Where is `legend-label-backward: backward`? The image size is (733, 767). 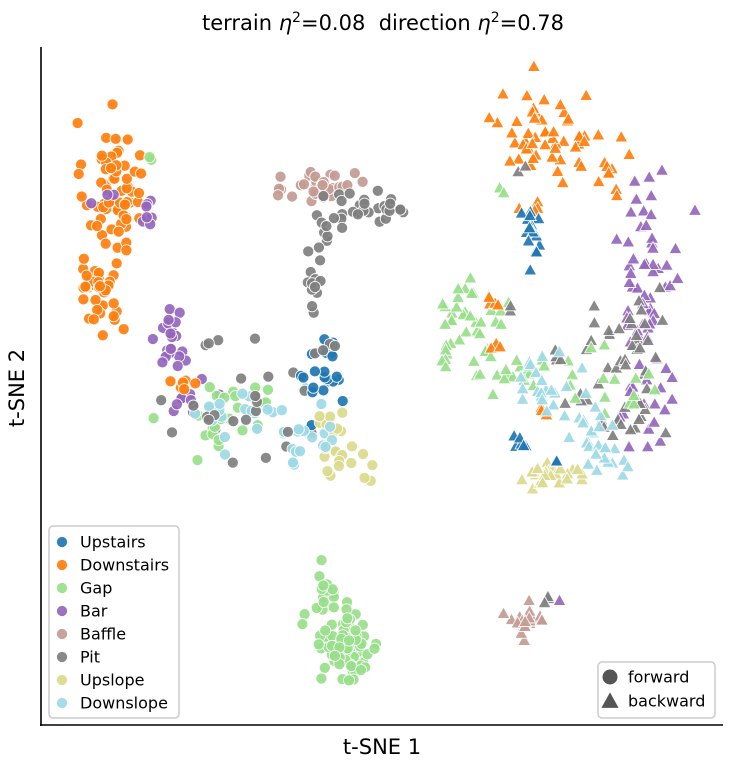
legend-label-backward: backward is located at coordinates (666, 701).